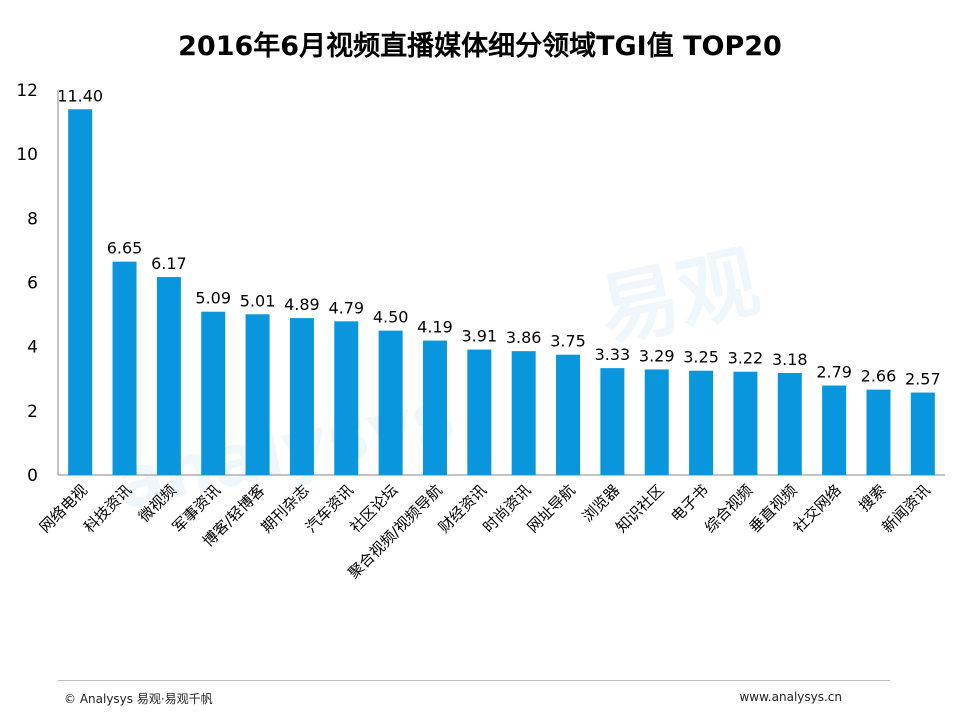 The height and width of the screenshot is (720, 960). What do you see at coordinates (462, 508) in the screenshot?
I see `x-tick-label: 财经资讯` at bounding box center [462, 508].